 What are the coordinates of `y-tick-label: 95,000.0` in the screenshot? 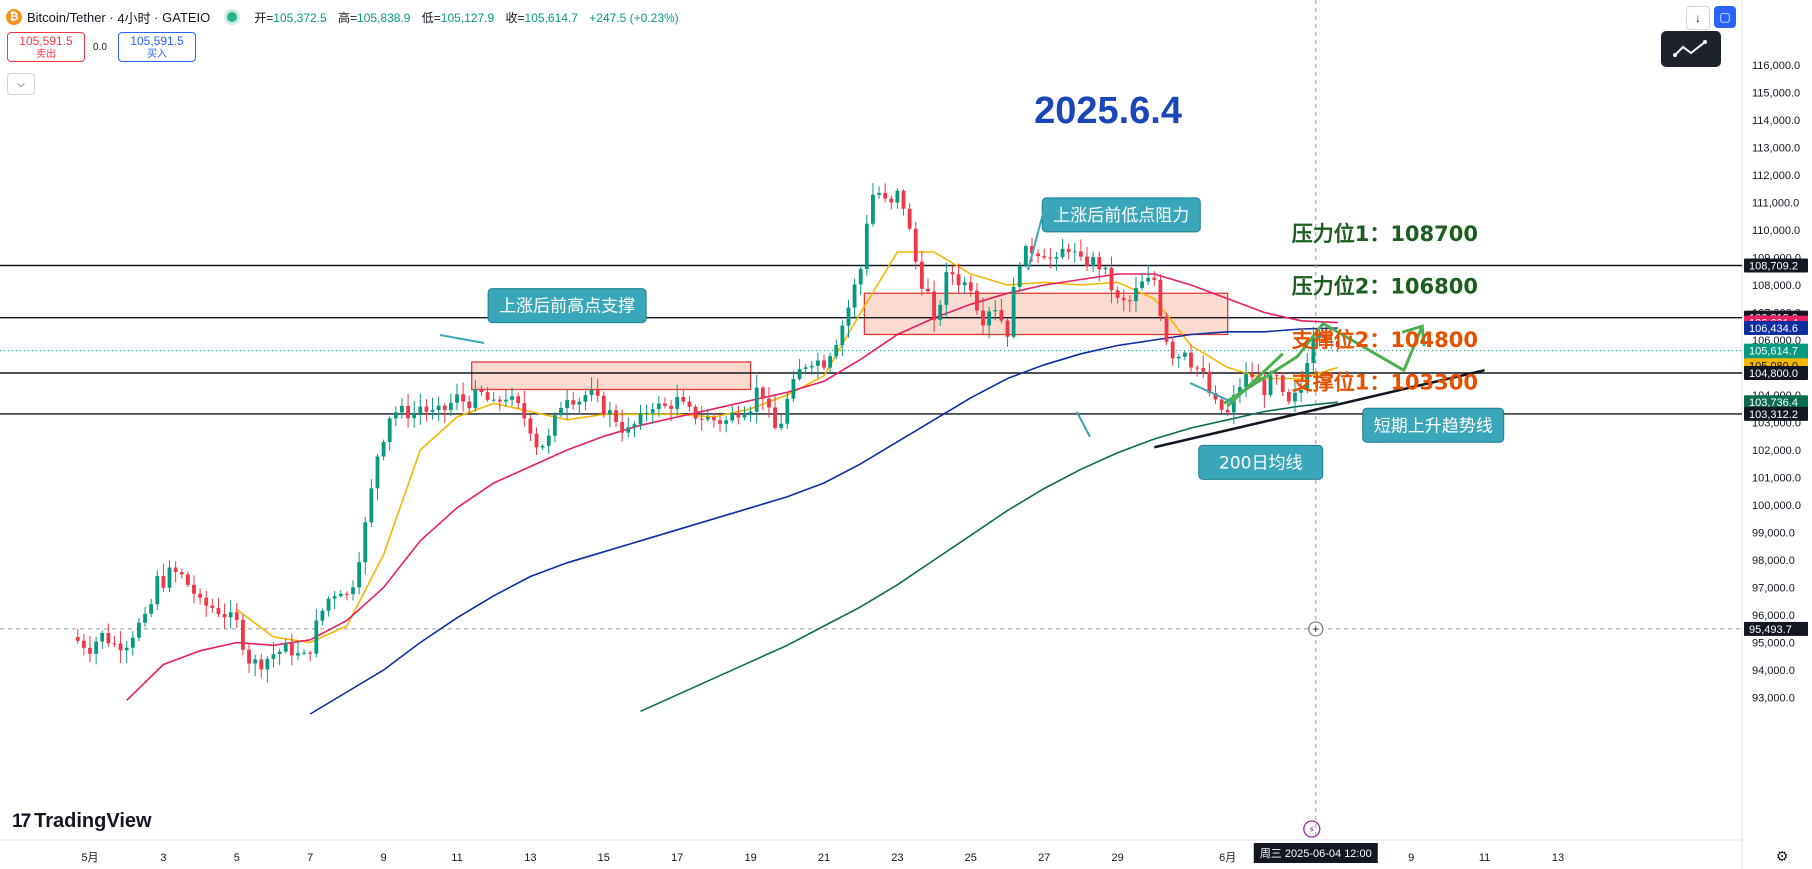 It's located at (1773, 644).